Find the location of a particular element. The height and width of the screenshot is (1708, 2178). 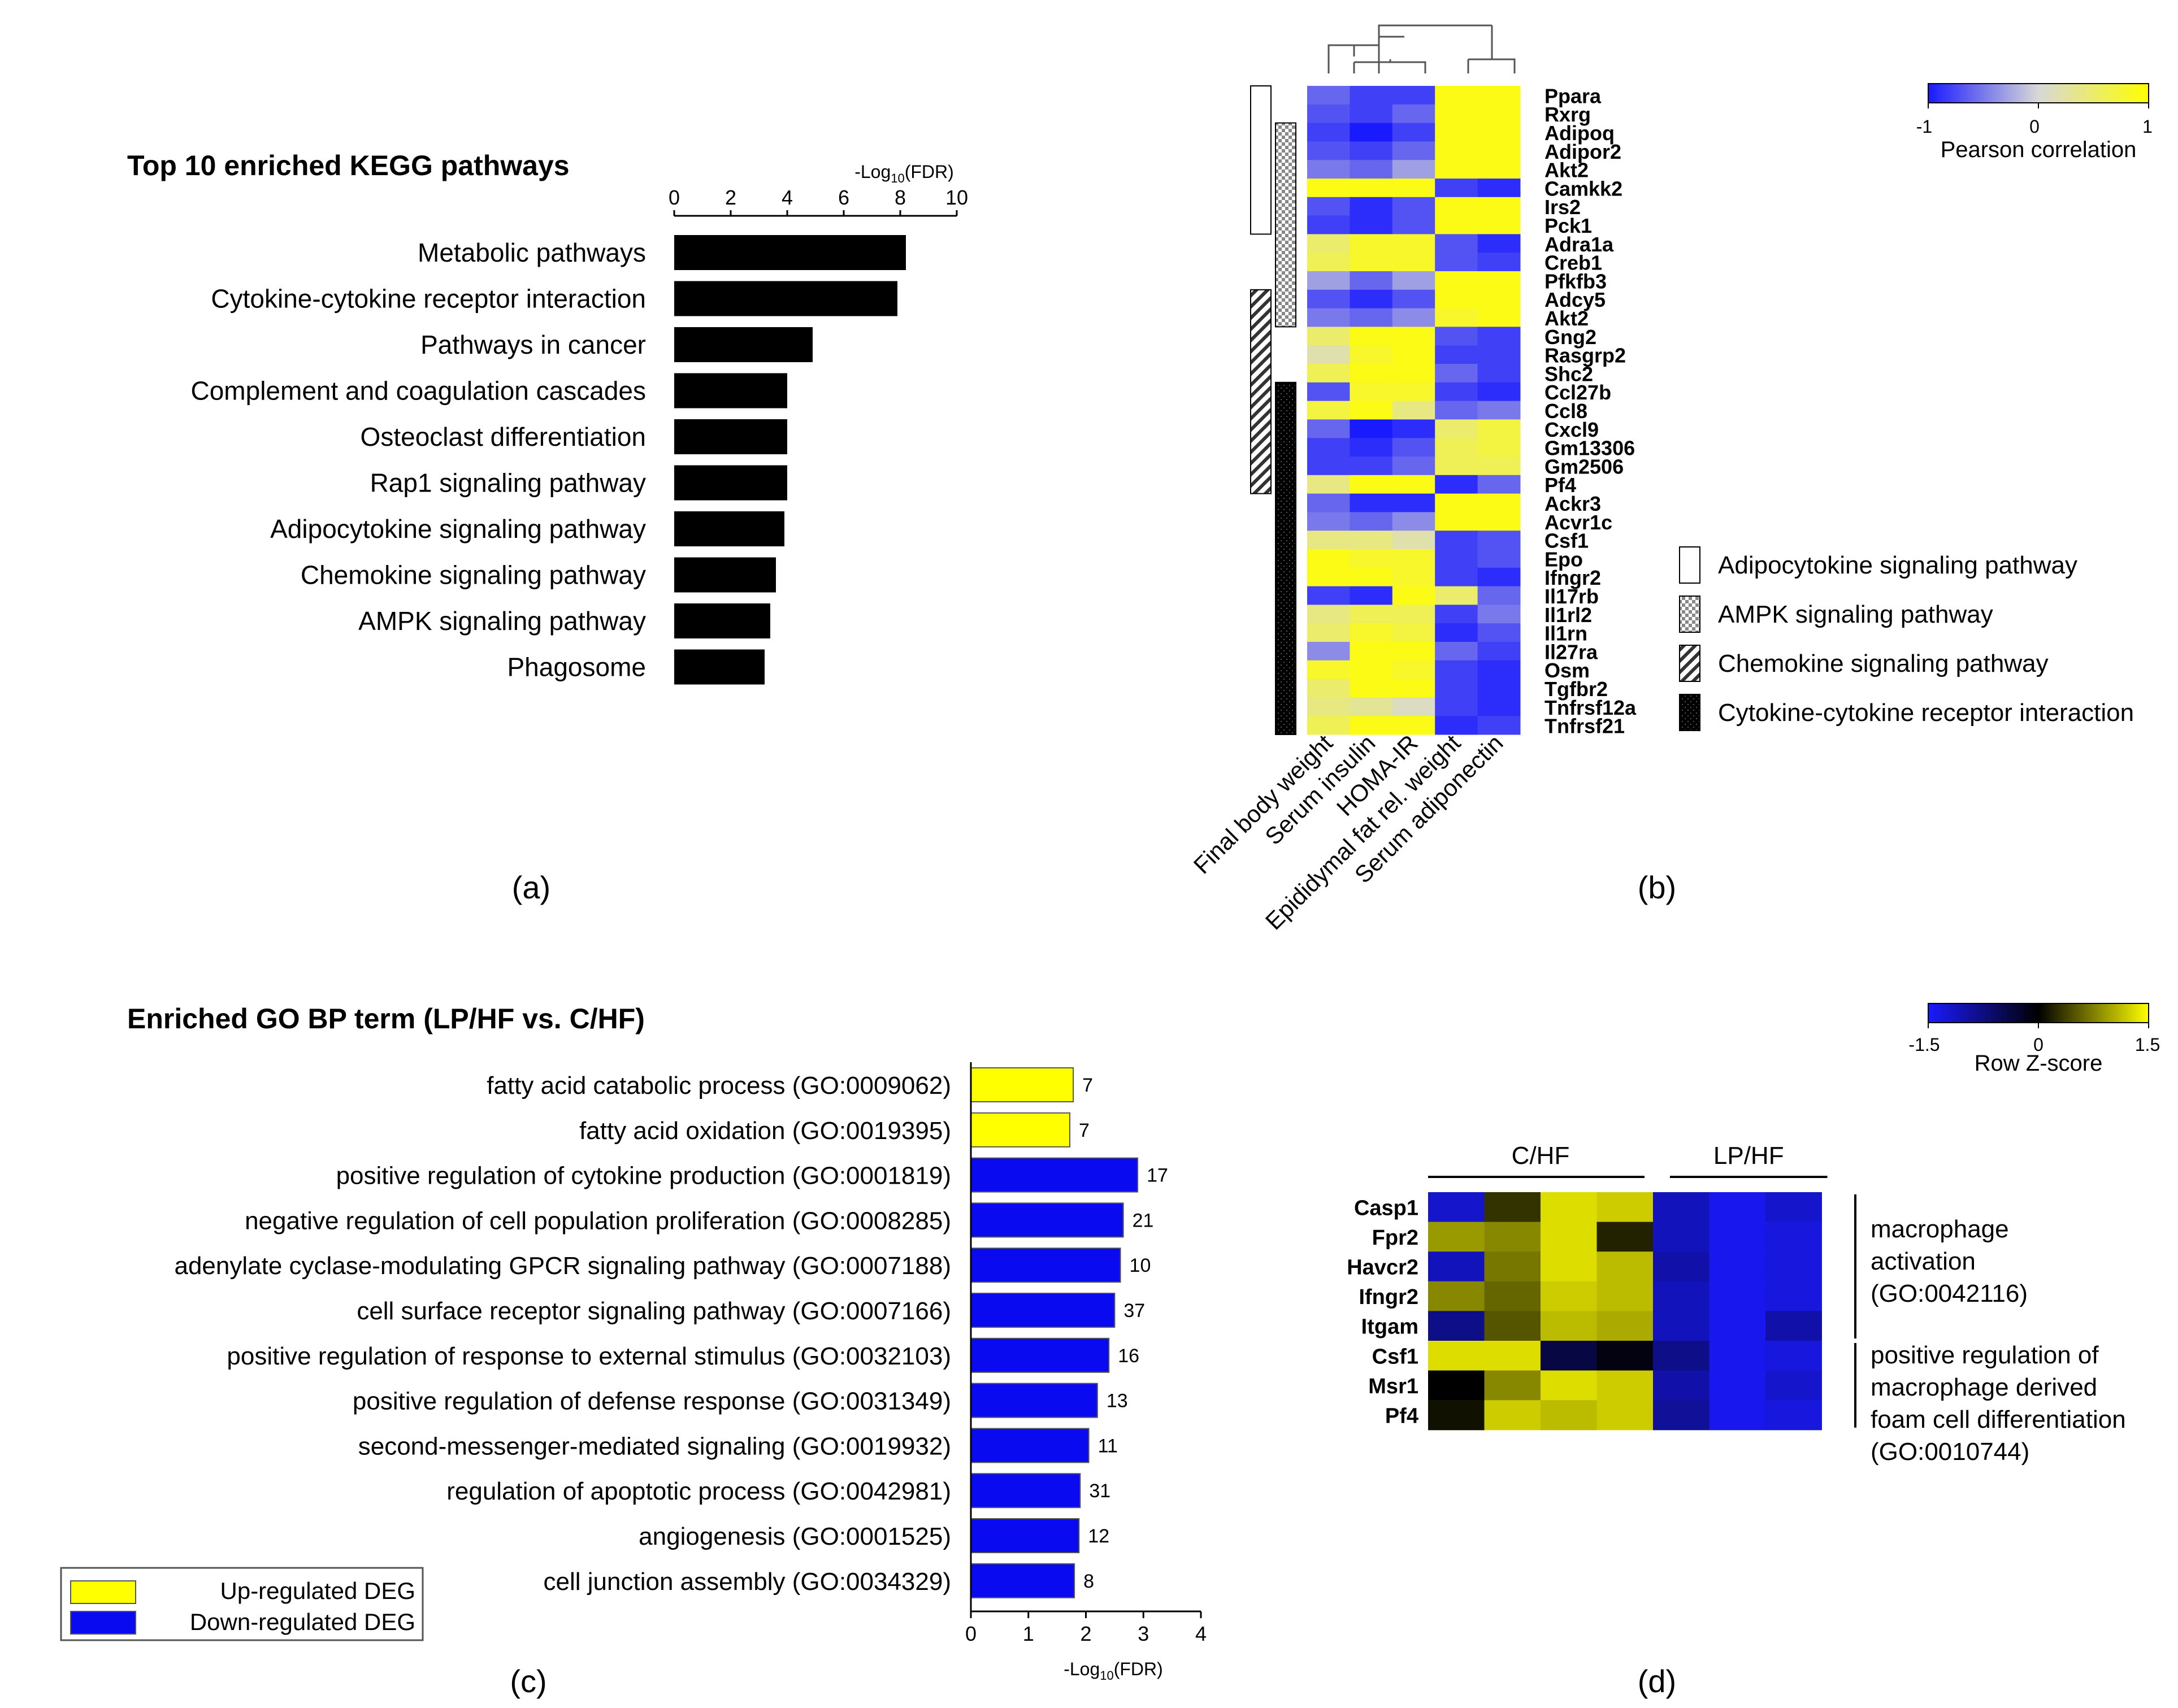

chart-b-legend-swatch is located at coordinates (1689, 614).